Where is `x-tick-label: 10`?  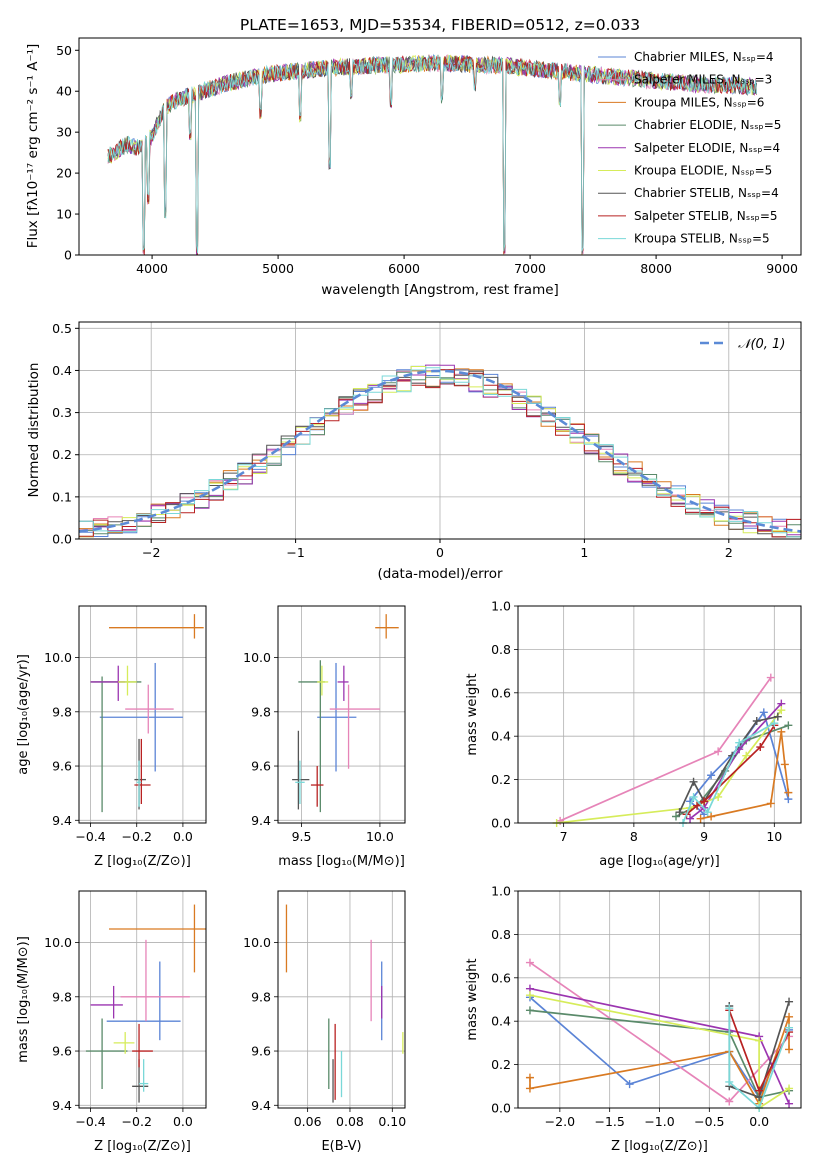
x-tick-label: 10 is located at coordinates (774, 836).